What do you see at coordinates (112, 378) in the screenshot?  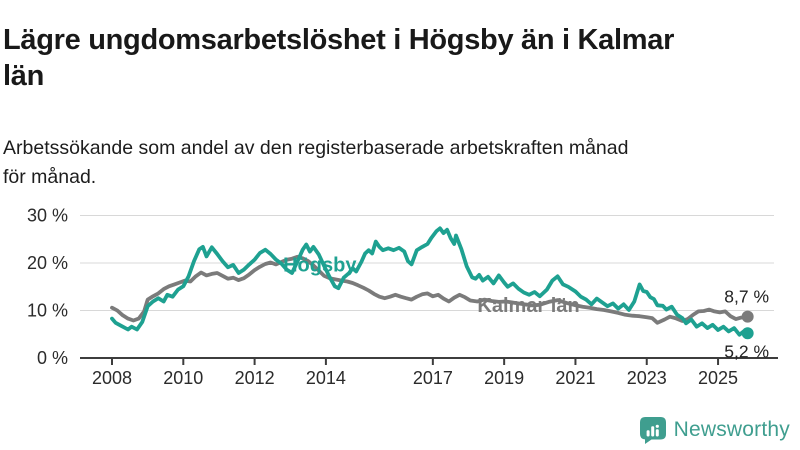 I see `x-tick-label: 2008` at bounding box center [112, 378].